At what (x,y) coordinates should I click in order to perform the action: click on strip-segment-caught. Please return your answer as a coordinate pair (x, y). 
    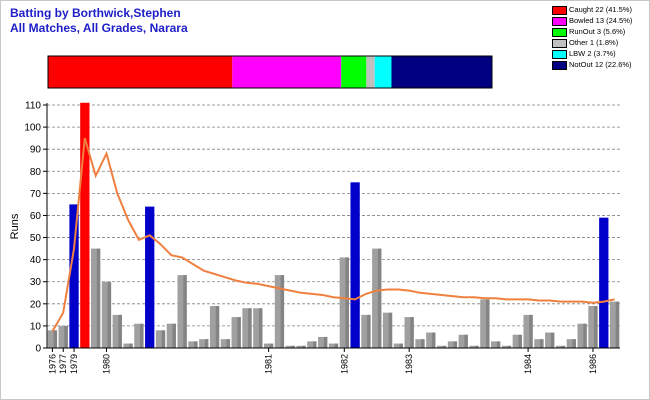
    Looking at the image, I should click on (140, 72).